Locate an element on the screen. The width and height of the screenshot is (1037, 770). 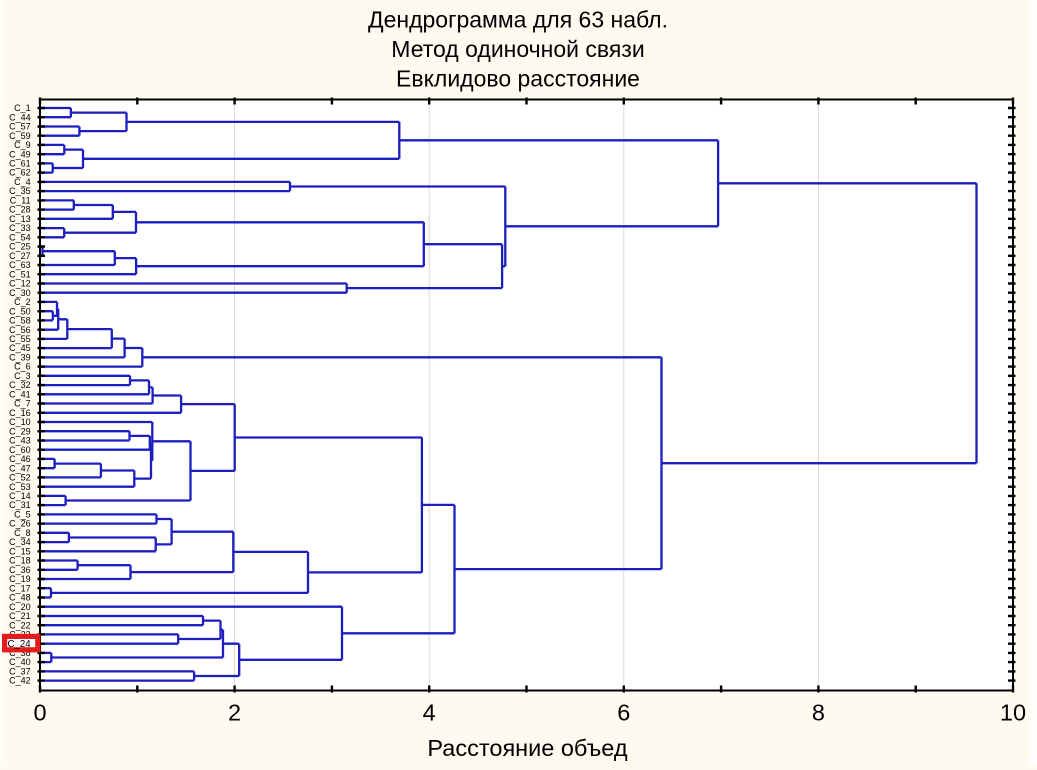
svg-text: C_15 is located at coordinates (20, 551).